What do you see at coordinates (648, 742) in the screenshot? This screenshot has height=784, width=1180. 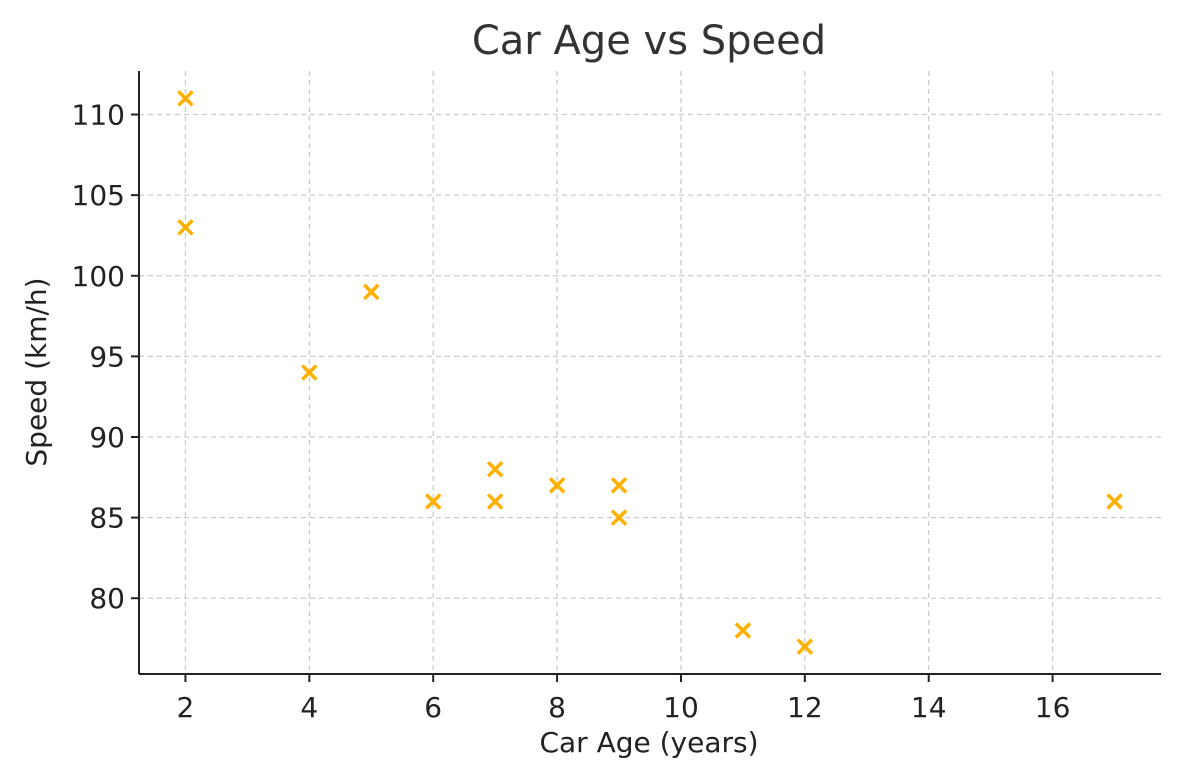 I see `x-axis-label: Car Age (years)` at bounding box center [648, 742].